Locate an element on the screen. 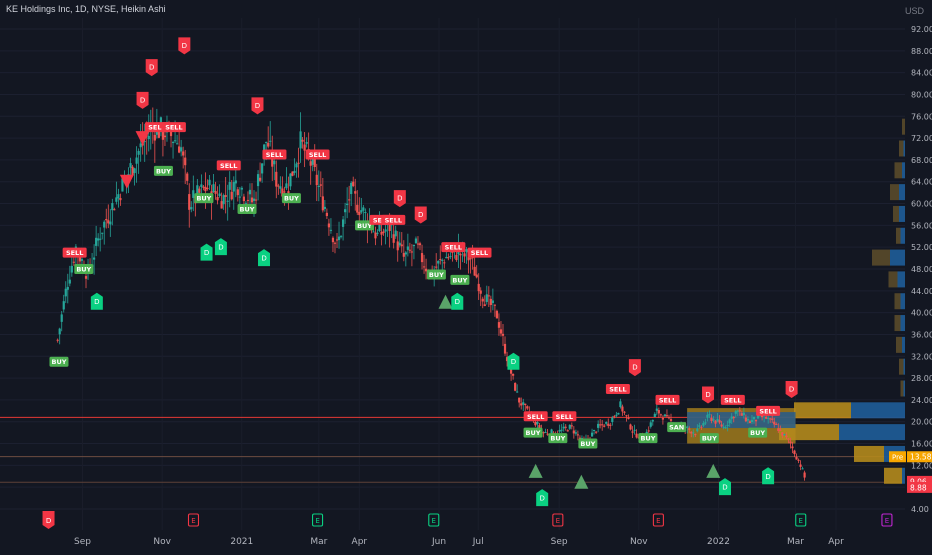 The height and width of the screenshot is (555, 932). time-axis-label: Mar is located at coordinates (318, 542).